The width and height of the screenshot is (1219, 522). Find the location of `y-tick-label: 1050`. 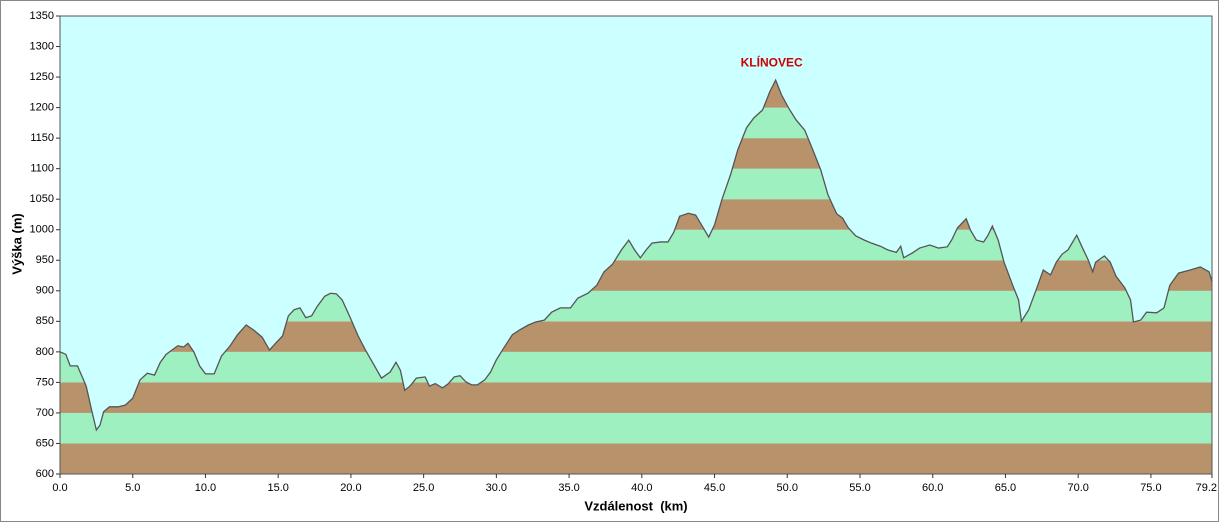

y-tick-label: 1050 is located at coordinates (42, 199).